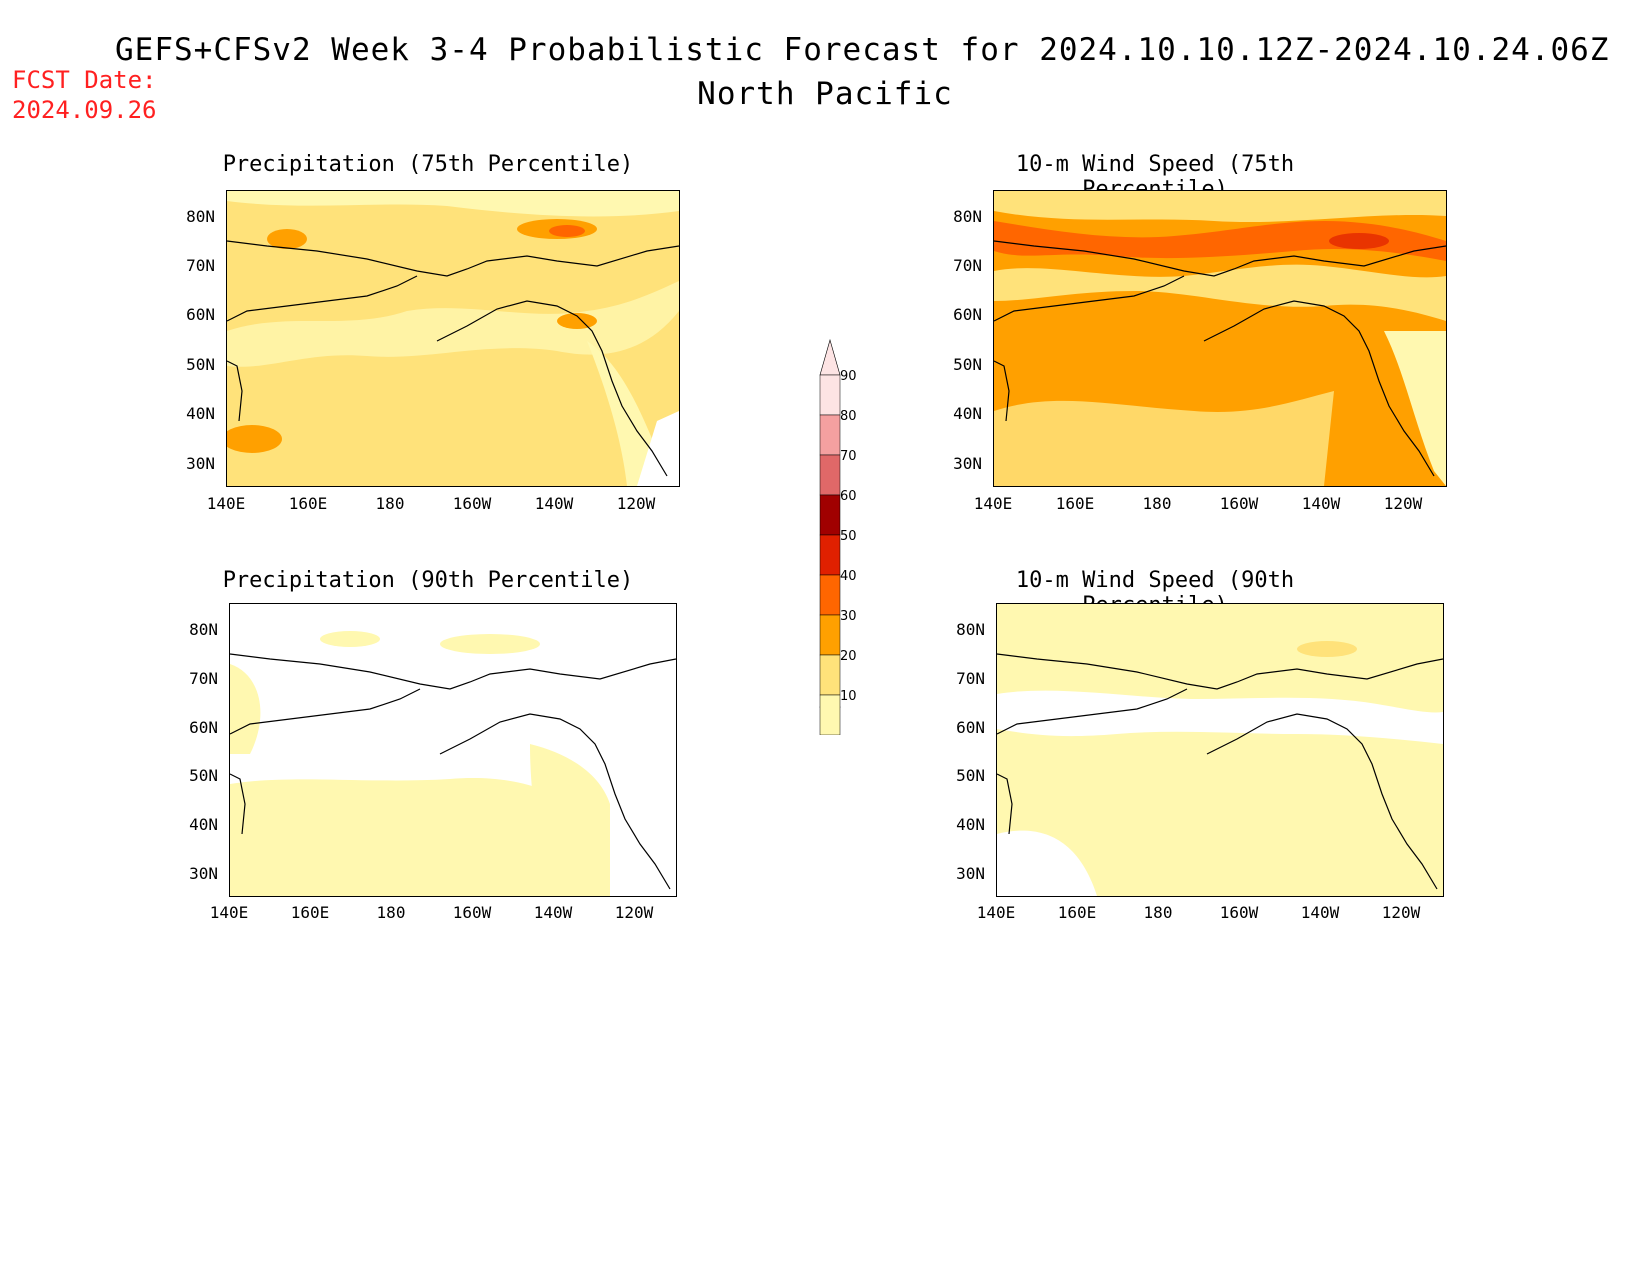  I want to click on colorbar-svg, so click(830, 537).